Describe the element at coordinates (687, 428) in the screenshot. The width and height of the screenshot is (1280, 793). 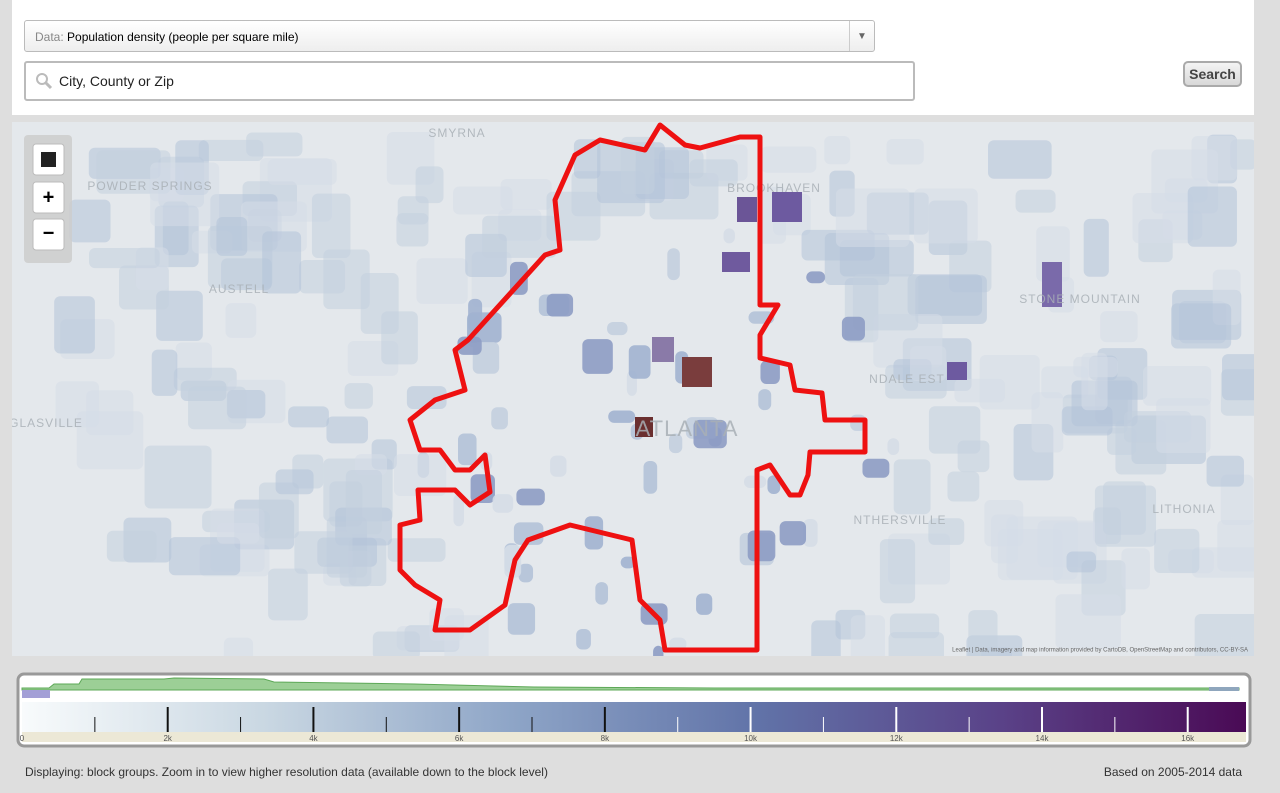
I see `place-label: ATLANTA` at that location.